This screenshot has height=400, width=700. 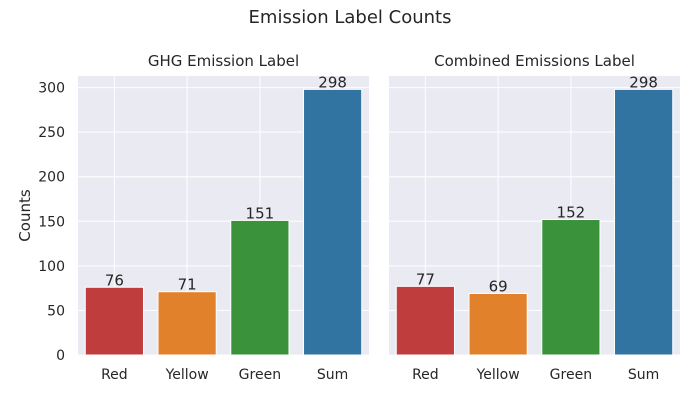 What do you see at coordinates (114, 321) in the screenshot?
I see `ghg-bar-red` at bounding box center [114, 321].